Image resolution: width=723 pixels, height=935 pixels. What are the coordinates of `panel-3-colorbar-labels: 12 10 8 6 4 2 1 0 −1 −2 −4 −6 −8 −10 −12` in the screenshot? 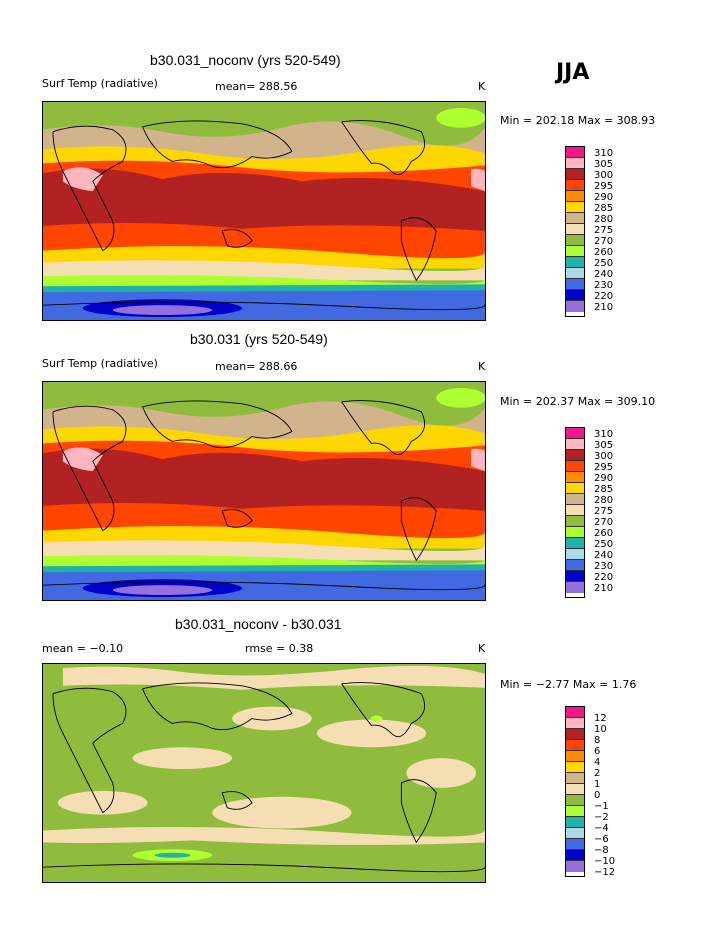 It's located at (614, 792).